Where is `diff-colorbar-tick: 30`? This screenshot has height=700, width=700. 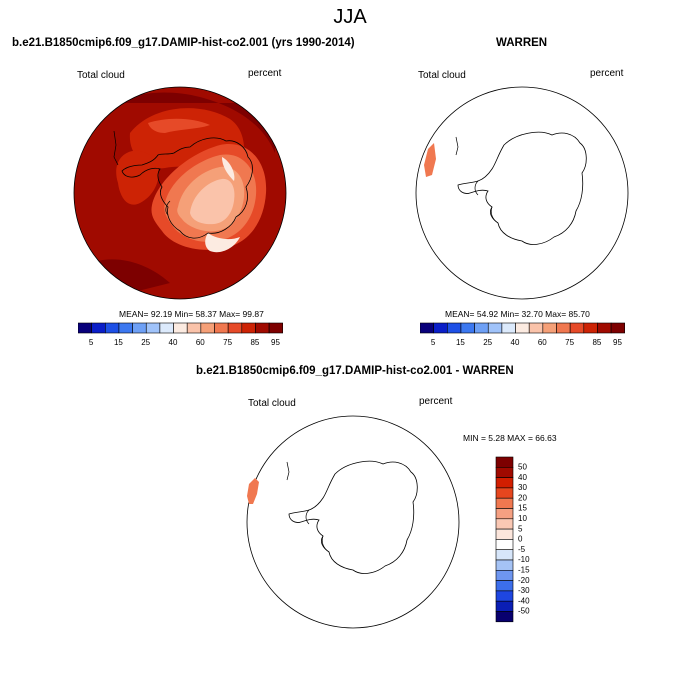
diff-colorbar-tick: 30 is located at coordinates (522, 487).